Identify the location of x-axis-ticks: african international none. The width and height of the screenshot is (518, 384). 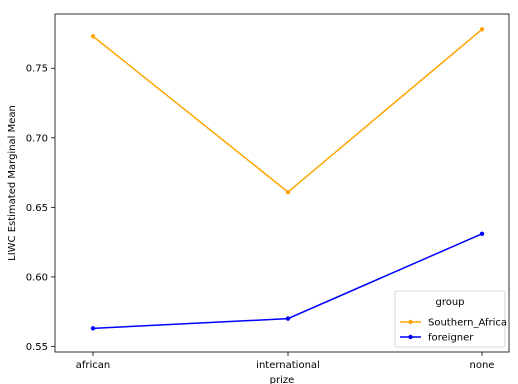
(285, 361).